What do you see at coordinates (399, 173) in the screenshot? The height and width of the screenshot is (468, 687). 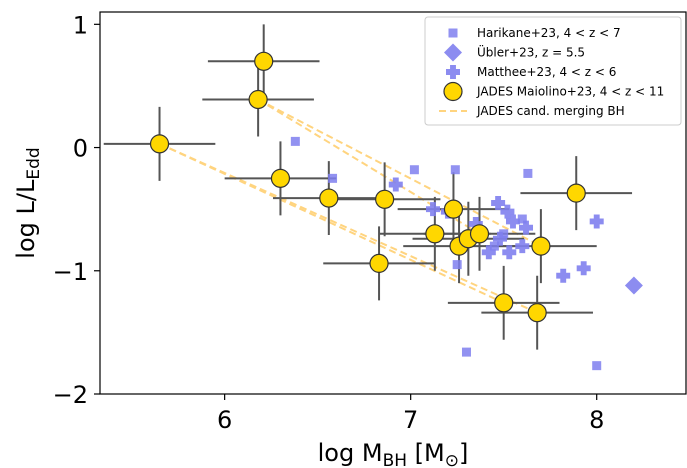 I see `merging-bh-line` at bounding box center [399, 173].